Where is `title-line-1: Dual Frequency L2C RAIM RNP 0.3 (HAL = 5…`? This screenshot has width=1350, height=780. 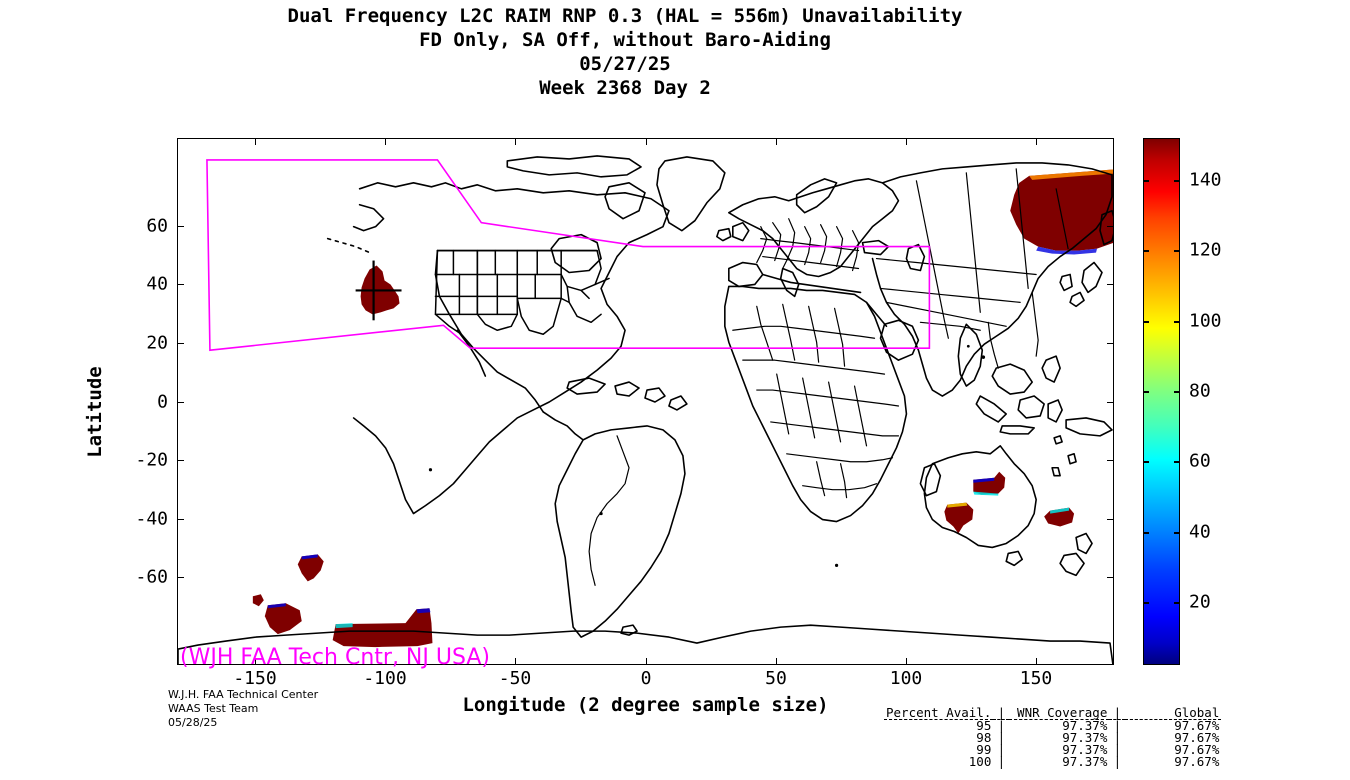 title-line-1: Dual Frequency L2C RAIM RNP 0.3 (HAL = 5… is located at coordinates (625, 16).